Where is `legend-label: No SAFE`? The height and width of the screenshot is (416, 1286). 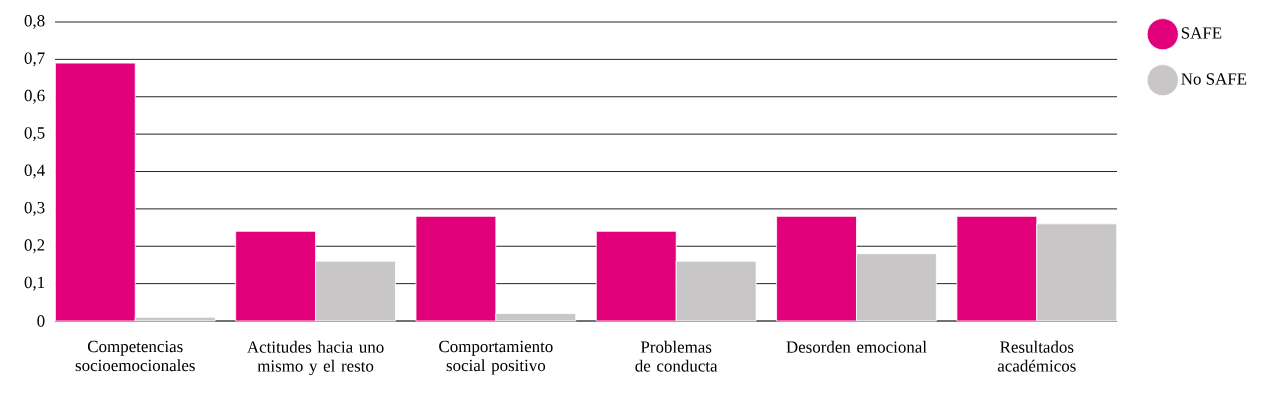
legend-label: No SAFE is located at coordinates (1214, 79).